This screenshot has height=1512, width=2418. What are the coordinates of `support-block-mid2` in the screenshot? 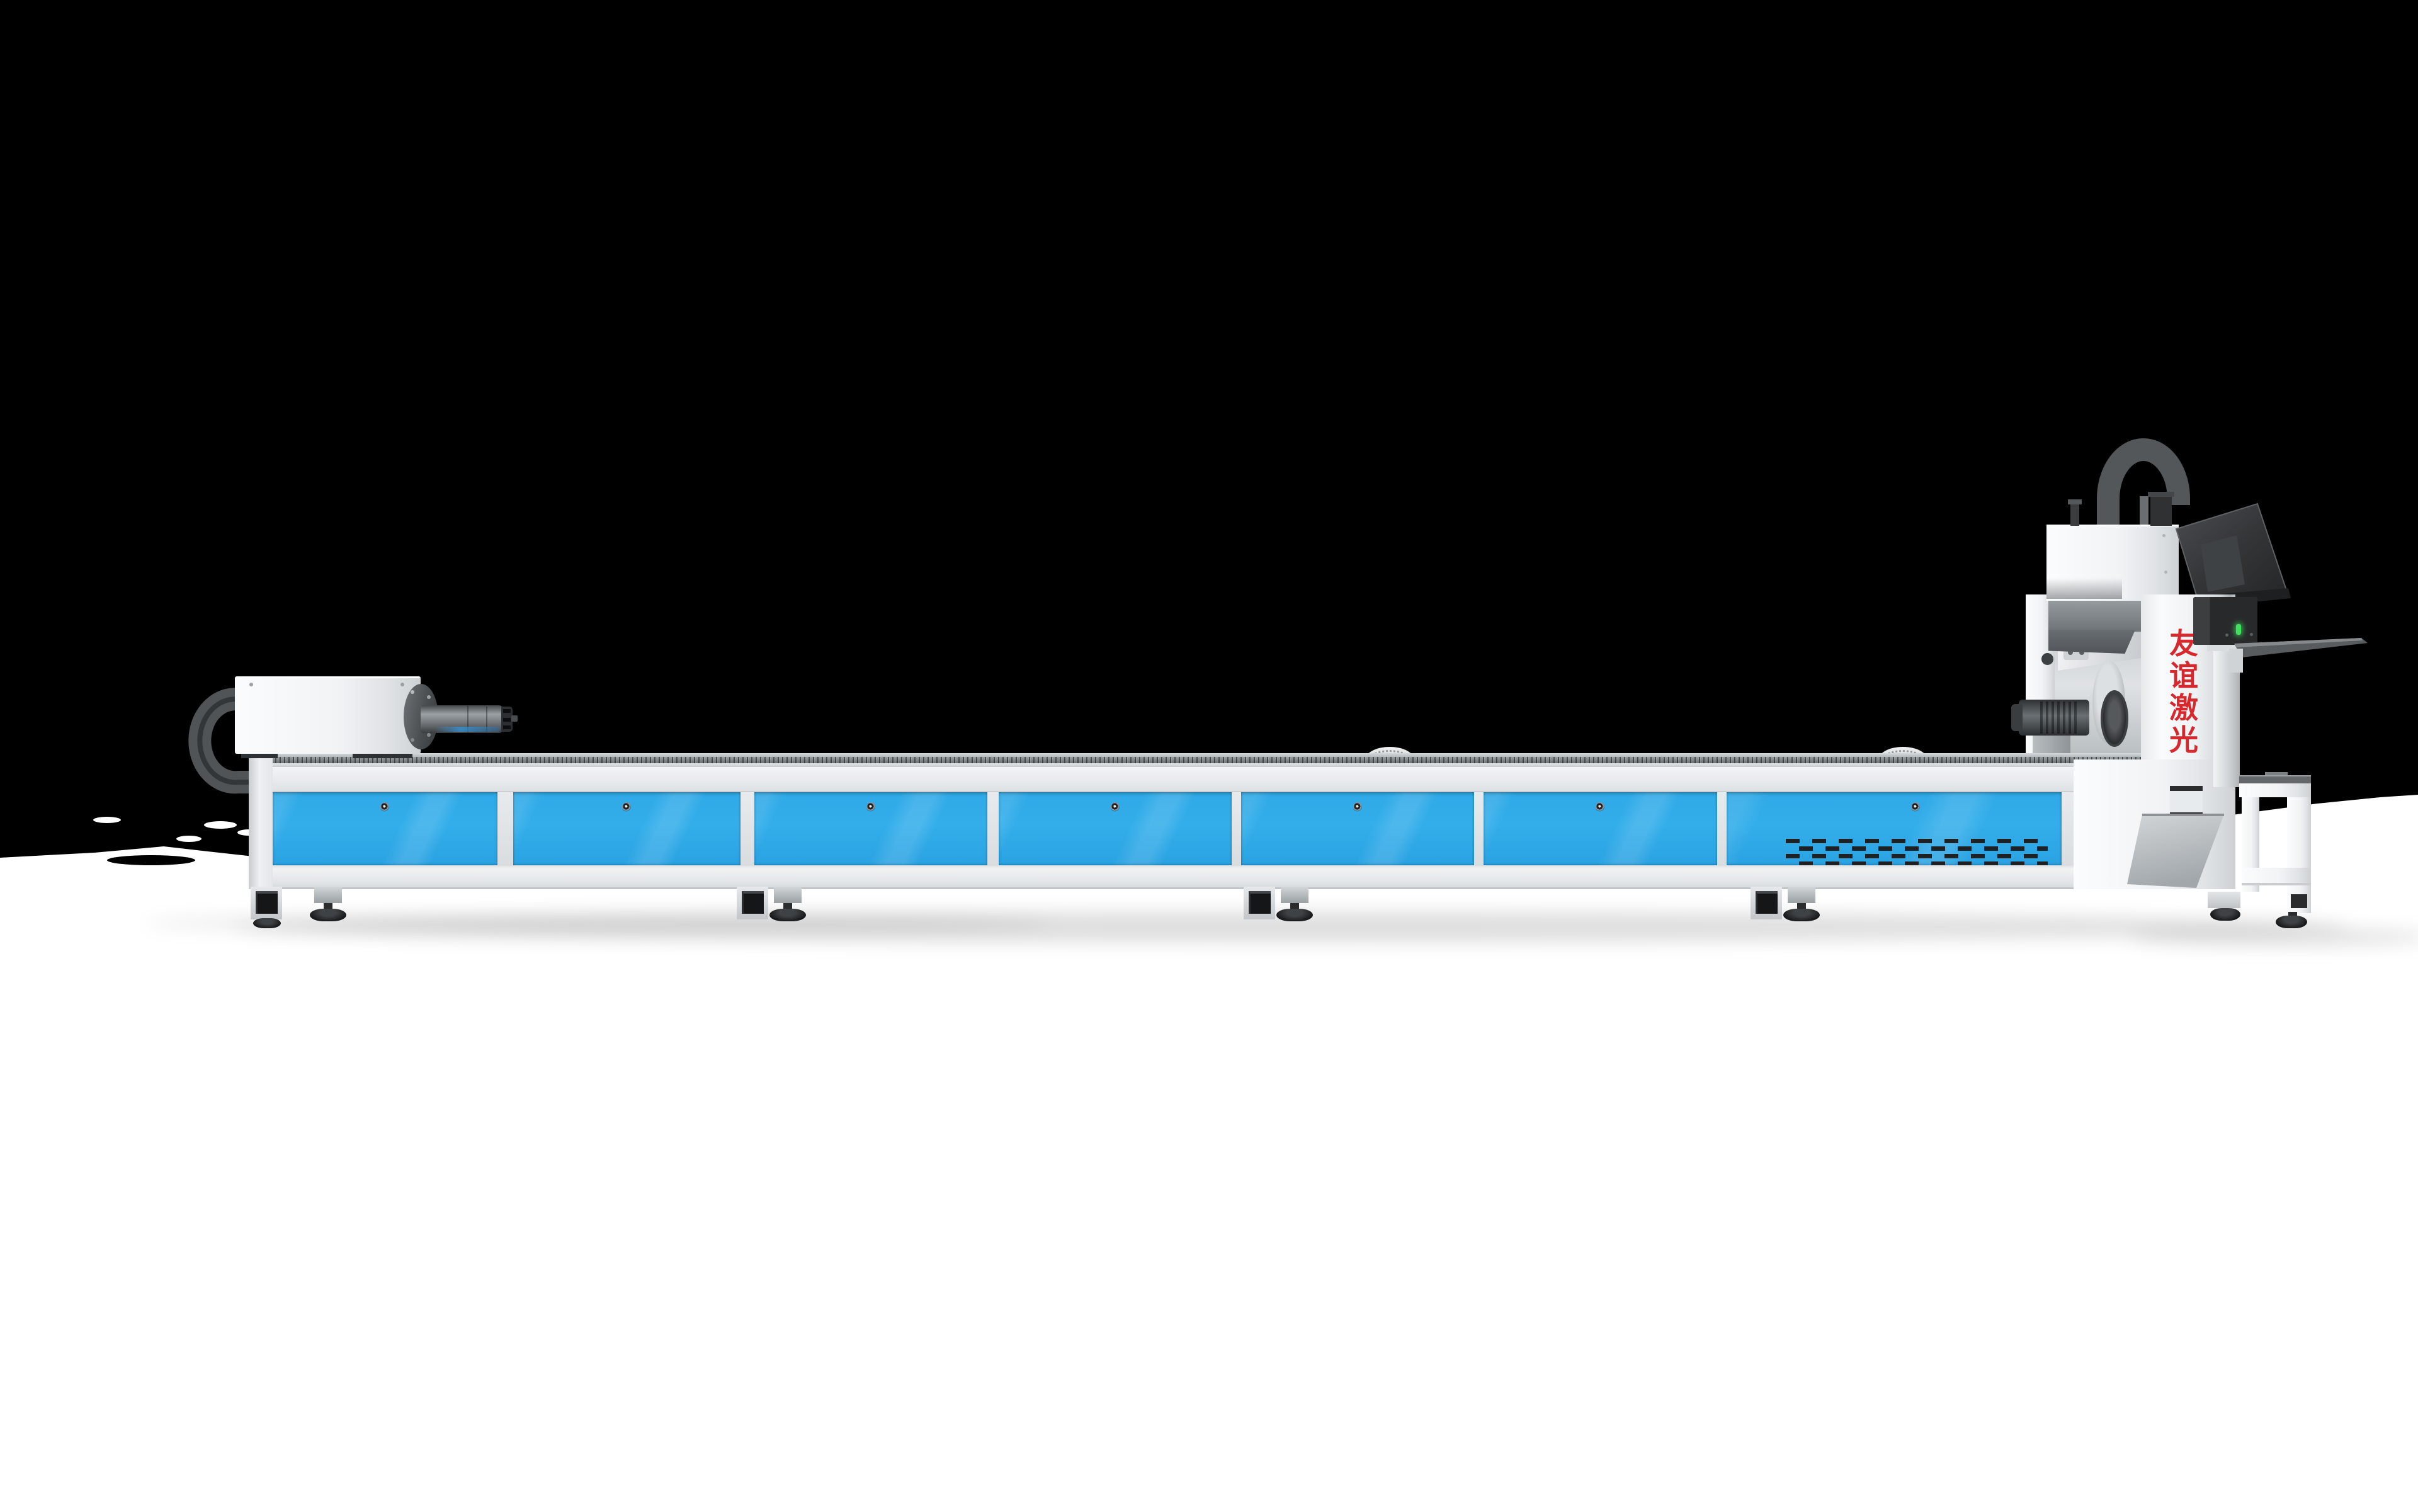 It's located at (1259, 903).